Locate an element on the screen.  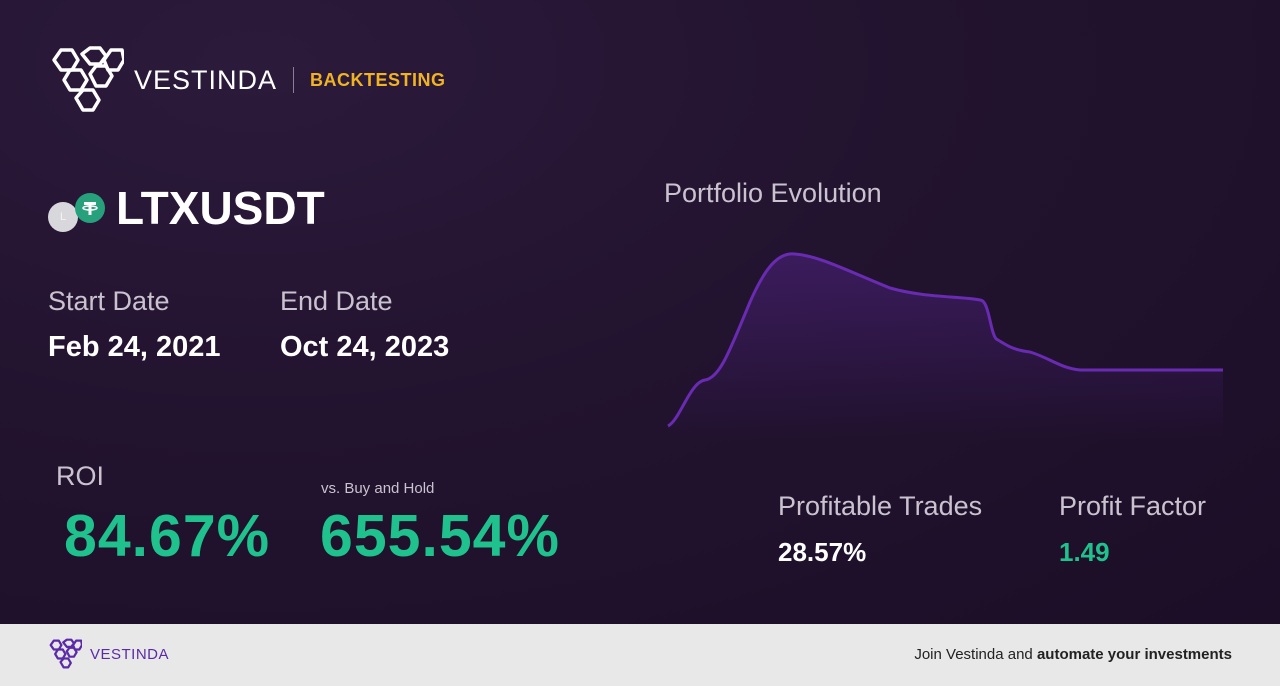
vestinda-logo-icon is located at coordinates (88, 79).